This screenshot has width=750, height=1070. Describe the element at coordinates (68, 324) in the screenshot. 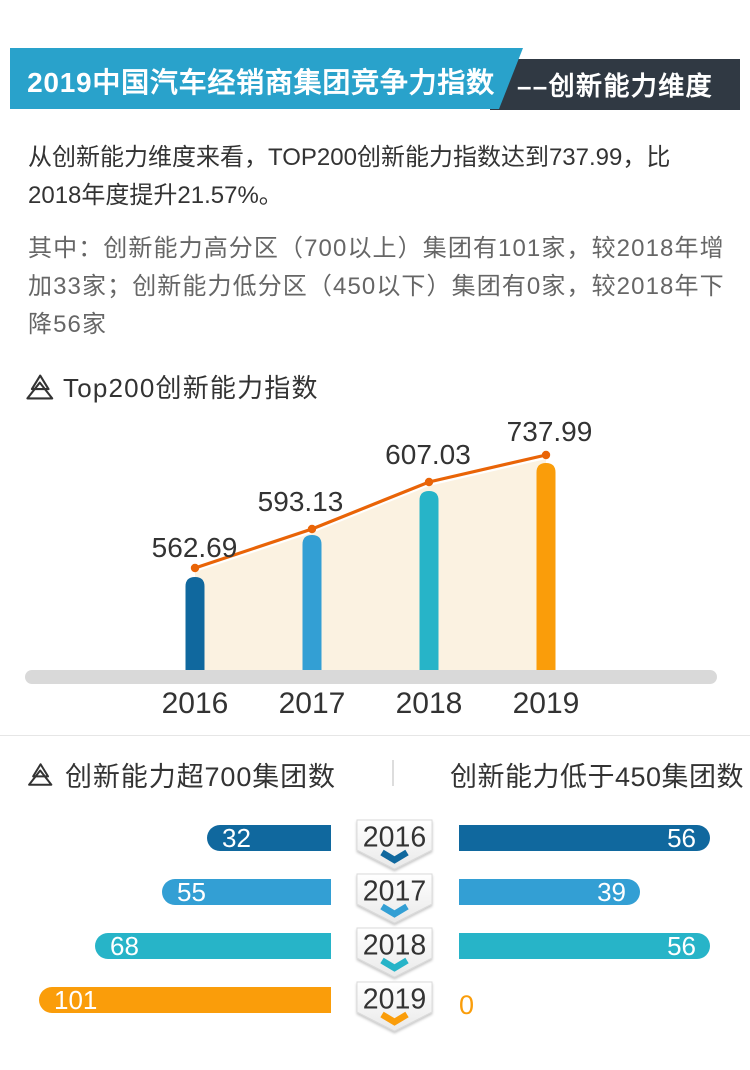

I see `detail-line-3: 降56家` at that location.